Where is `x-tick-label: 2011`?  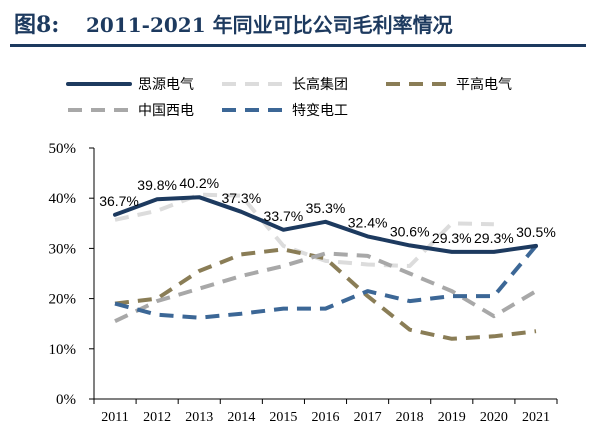
x-tick-label: 2011 is located at coordinates (114, 417).